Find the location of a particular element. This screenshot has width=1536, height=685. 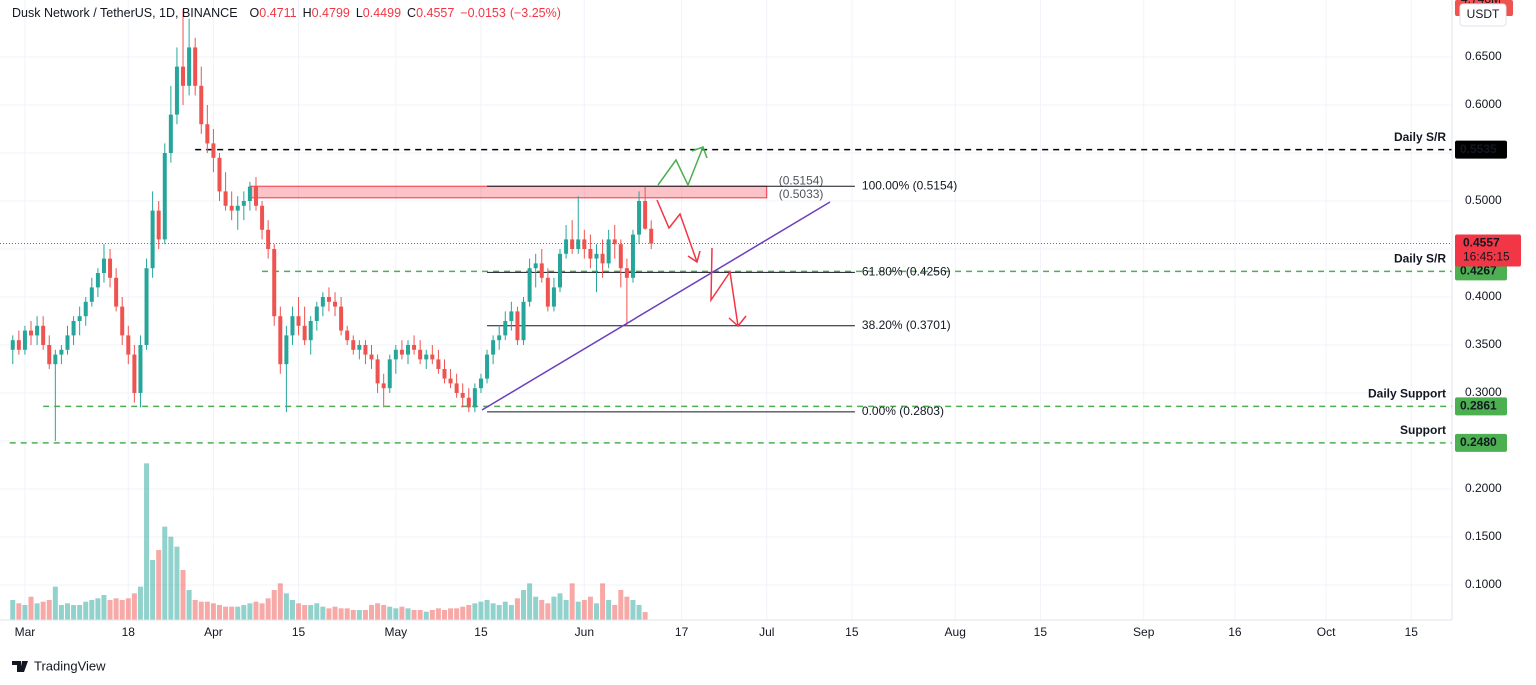

symbol: Dusk Network / TetherUS, 1D, BINANCE is located at coordinates (125, 13).